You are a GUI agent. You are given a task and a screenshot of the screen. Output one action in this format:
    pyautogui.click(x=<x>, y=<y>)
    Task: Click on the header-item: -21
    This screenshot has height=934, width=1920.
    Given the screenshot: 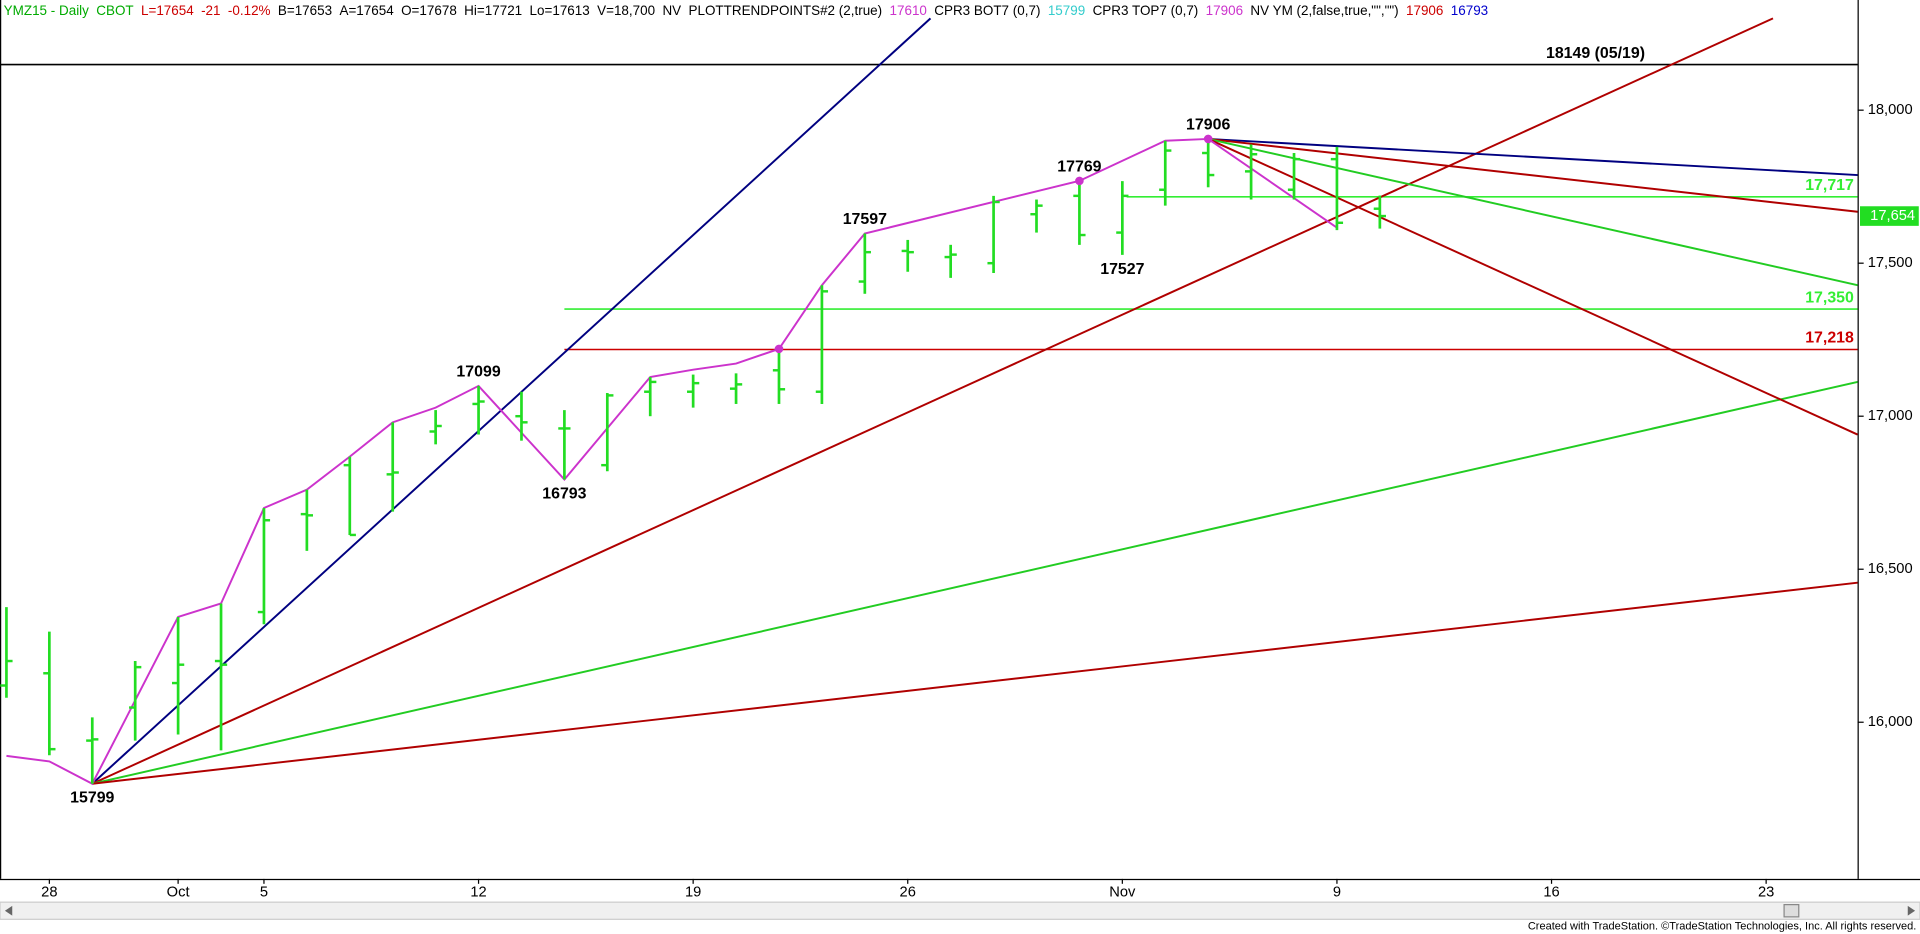 What is the action you would take?
    pyautogui.click(x=210, y=10)
    